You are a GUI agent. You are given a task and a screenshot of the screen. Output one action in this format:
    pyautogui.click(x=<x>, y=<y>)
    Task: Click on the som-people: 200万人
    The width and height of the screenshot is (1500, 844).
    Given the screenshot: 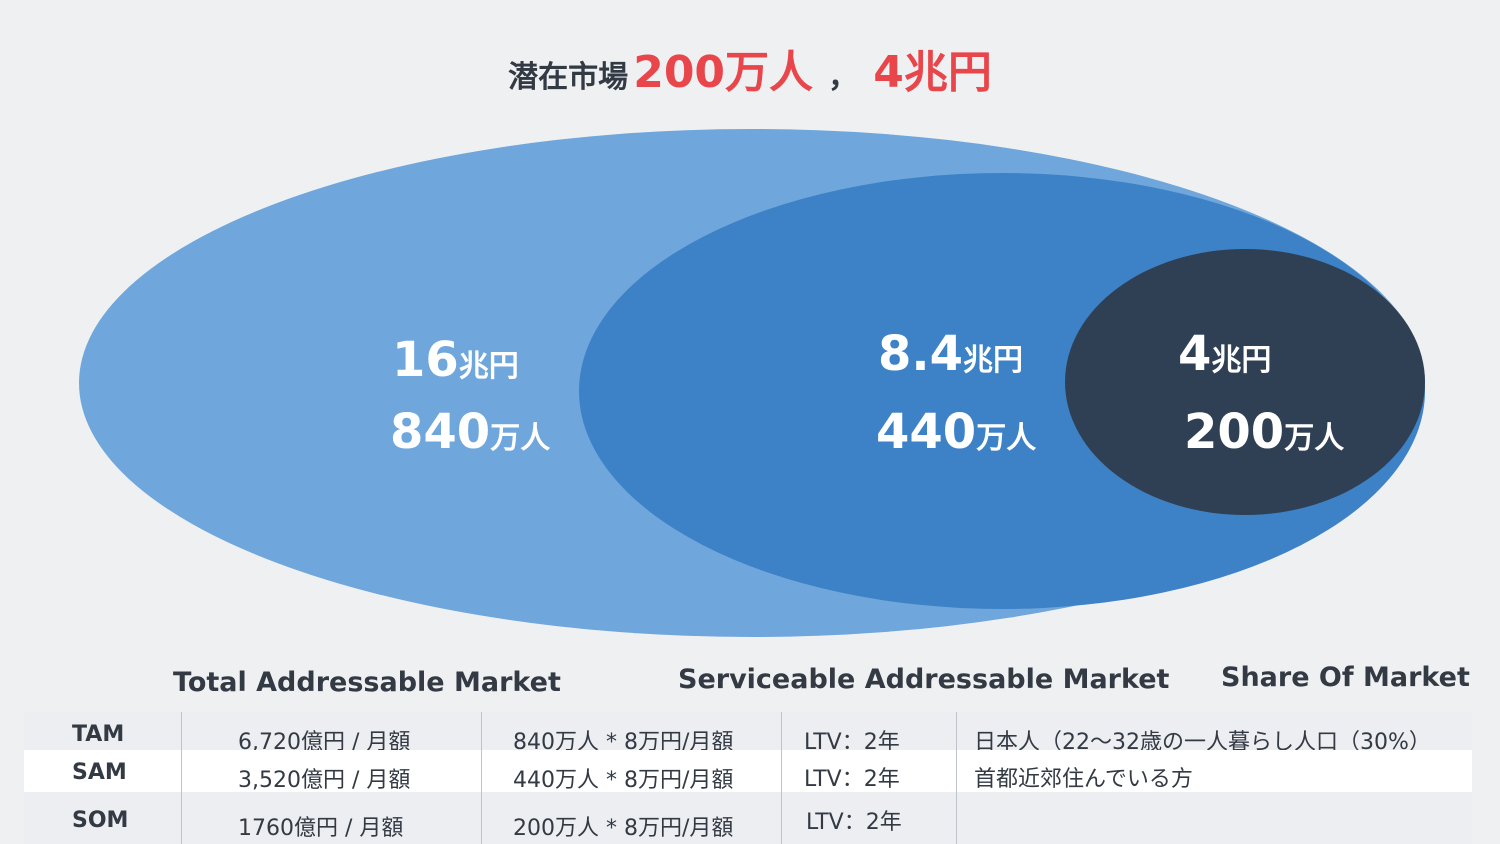 What is the action you would take?
    pyautogui.click(x=1264, y=432)
    